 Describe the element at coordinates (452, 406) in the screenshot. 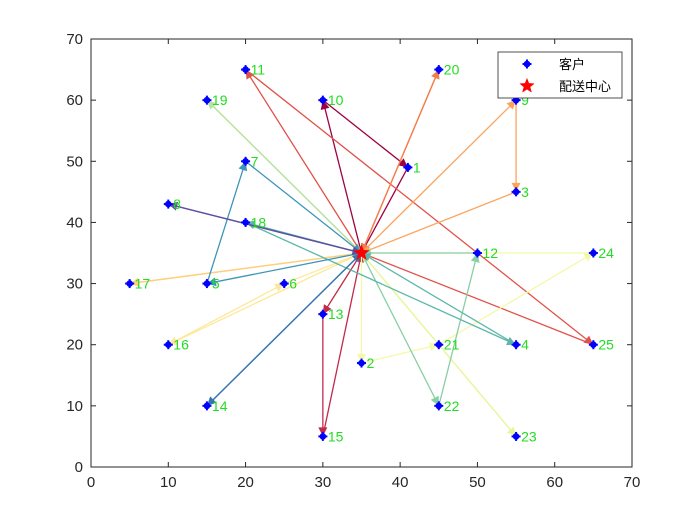

I see `customer-label: 22` at that location.